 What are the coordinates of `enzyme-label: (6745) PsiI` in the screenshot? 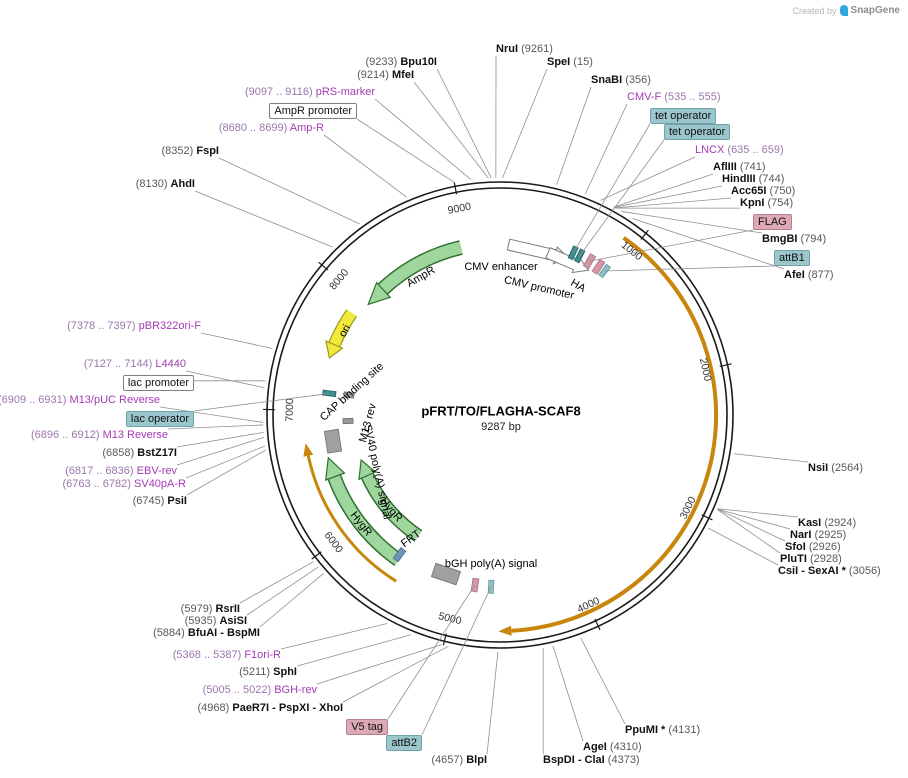 It's located at (159, 501).